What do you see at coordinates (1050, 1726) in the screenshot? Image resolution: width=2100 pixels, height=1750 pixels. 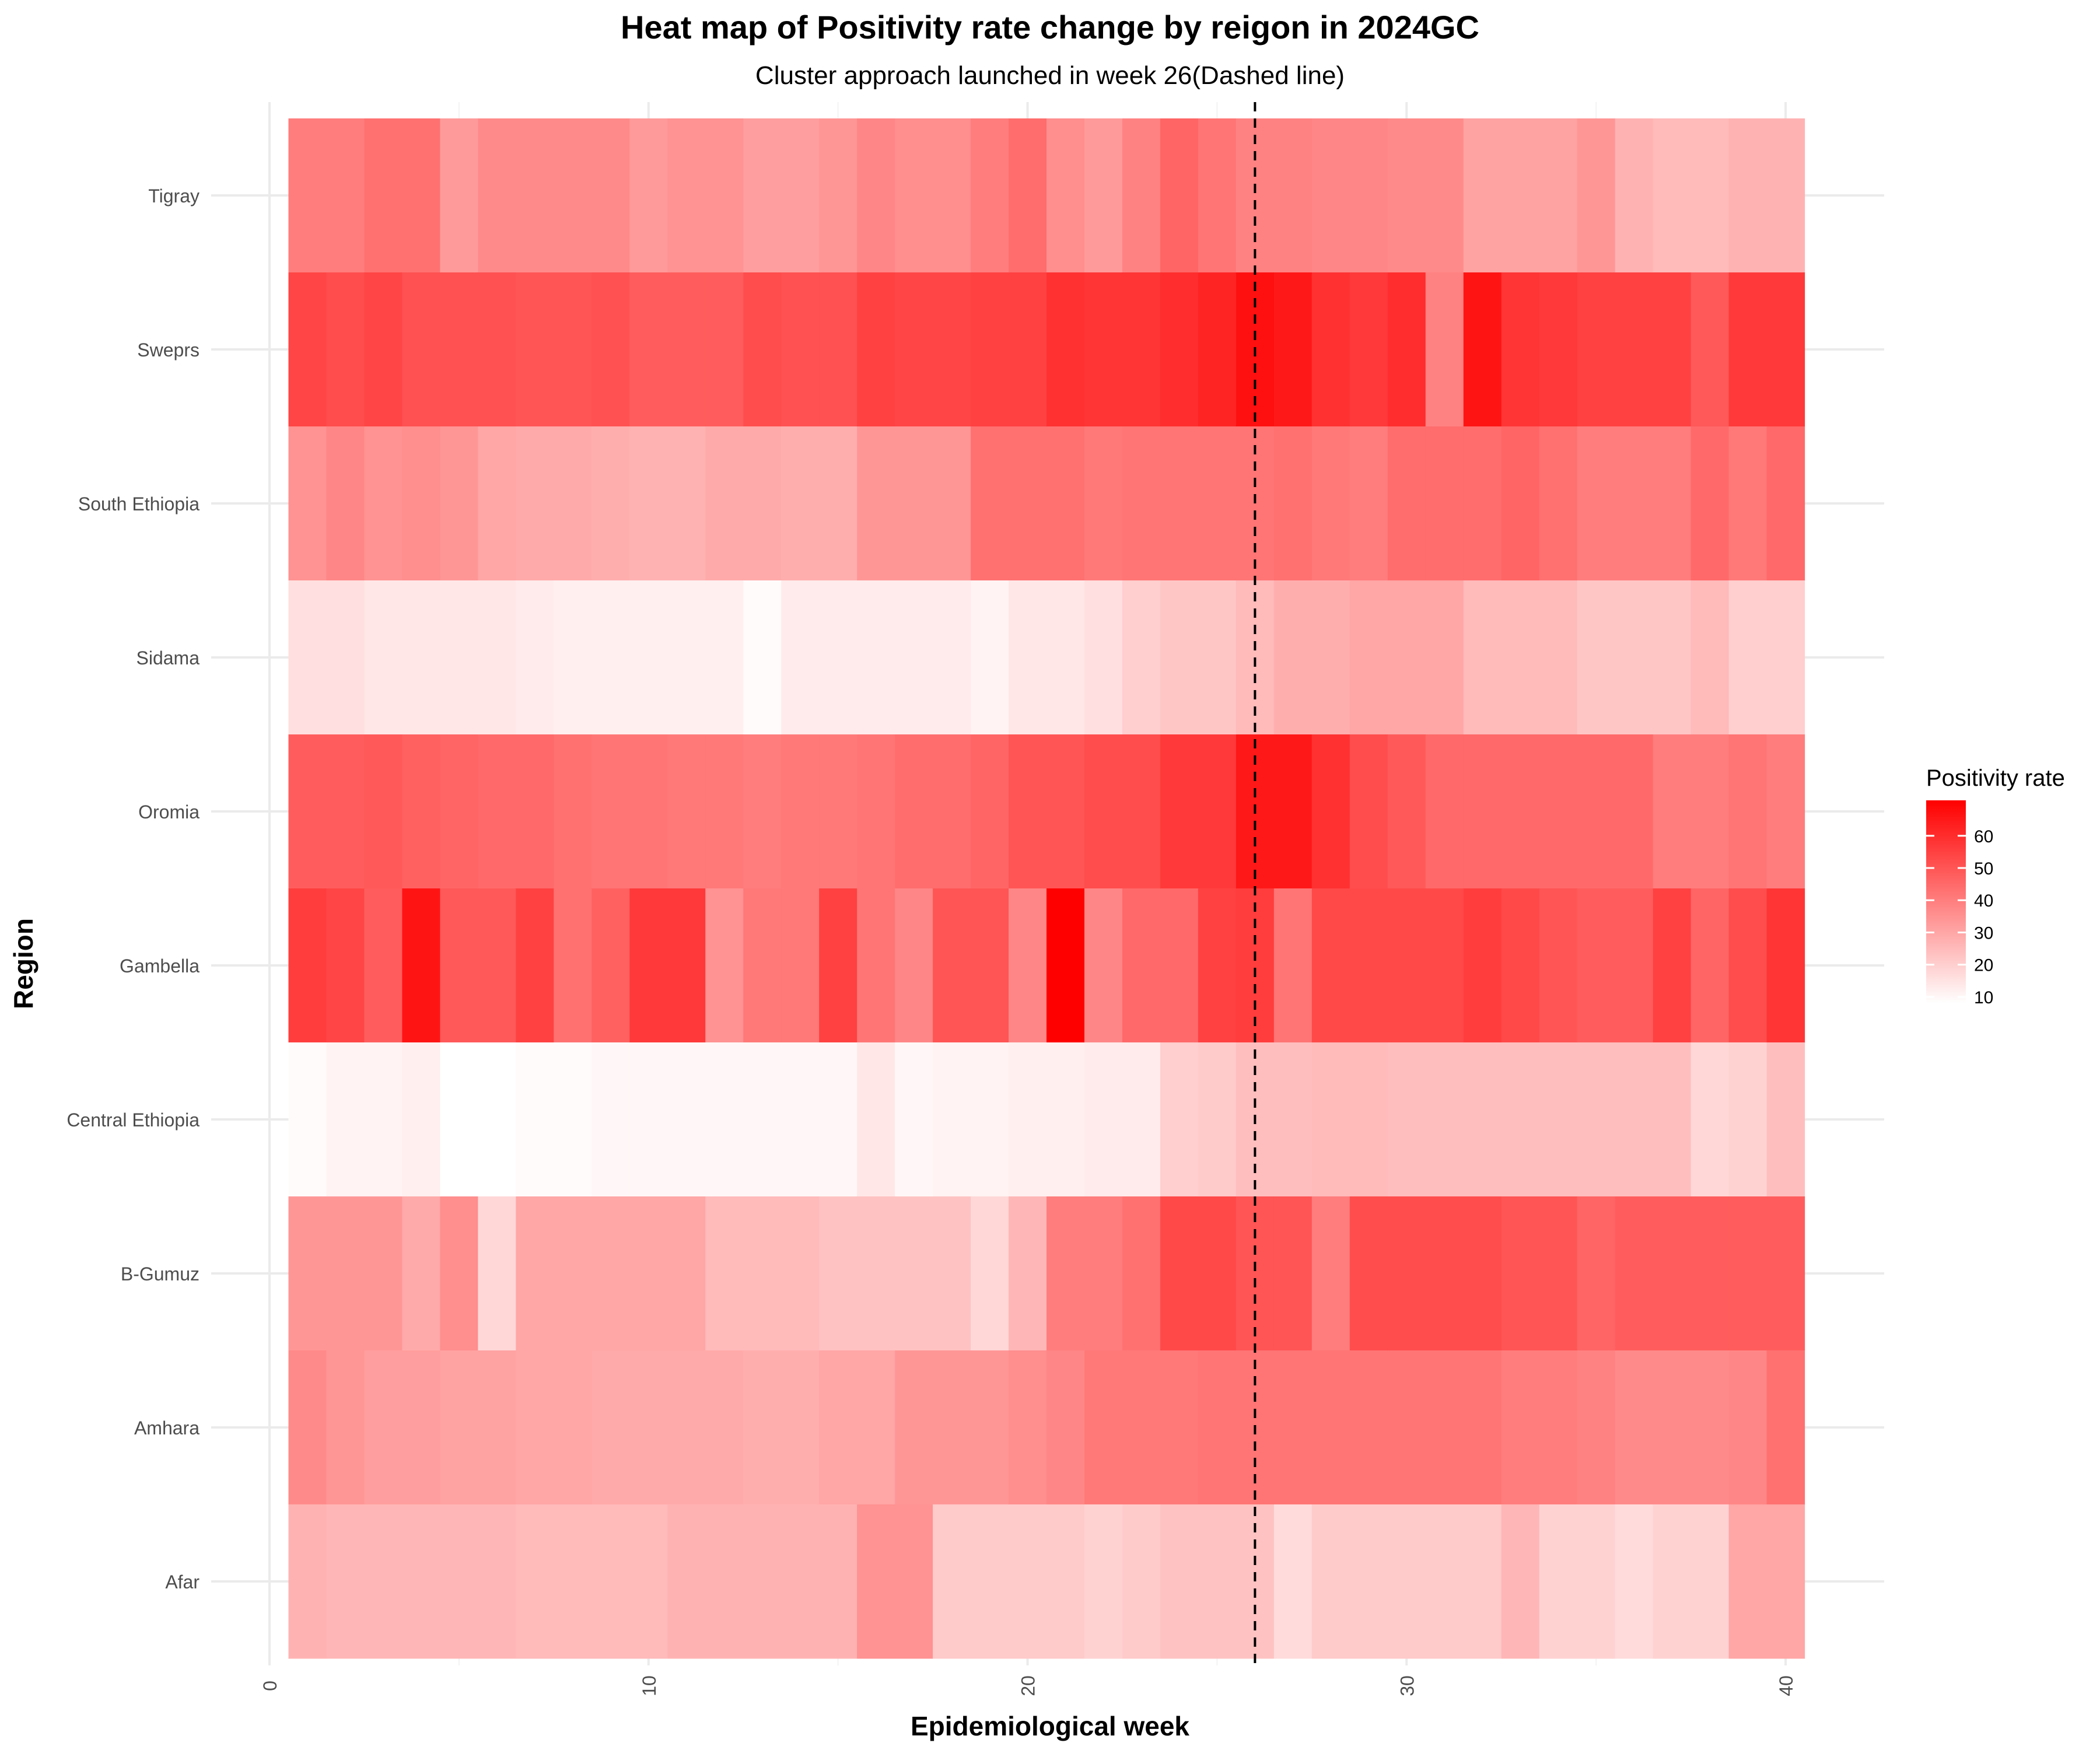 I see `x-axis-title: Epidemiological week` at bounding box center [1050, 1726].